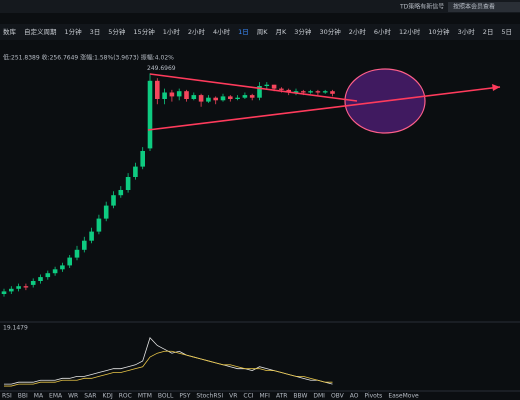  What do you see at coordinates (184, 396) in the screenshot?
I see `indicator-tab: PSY` at bounding box center [184, 396].